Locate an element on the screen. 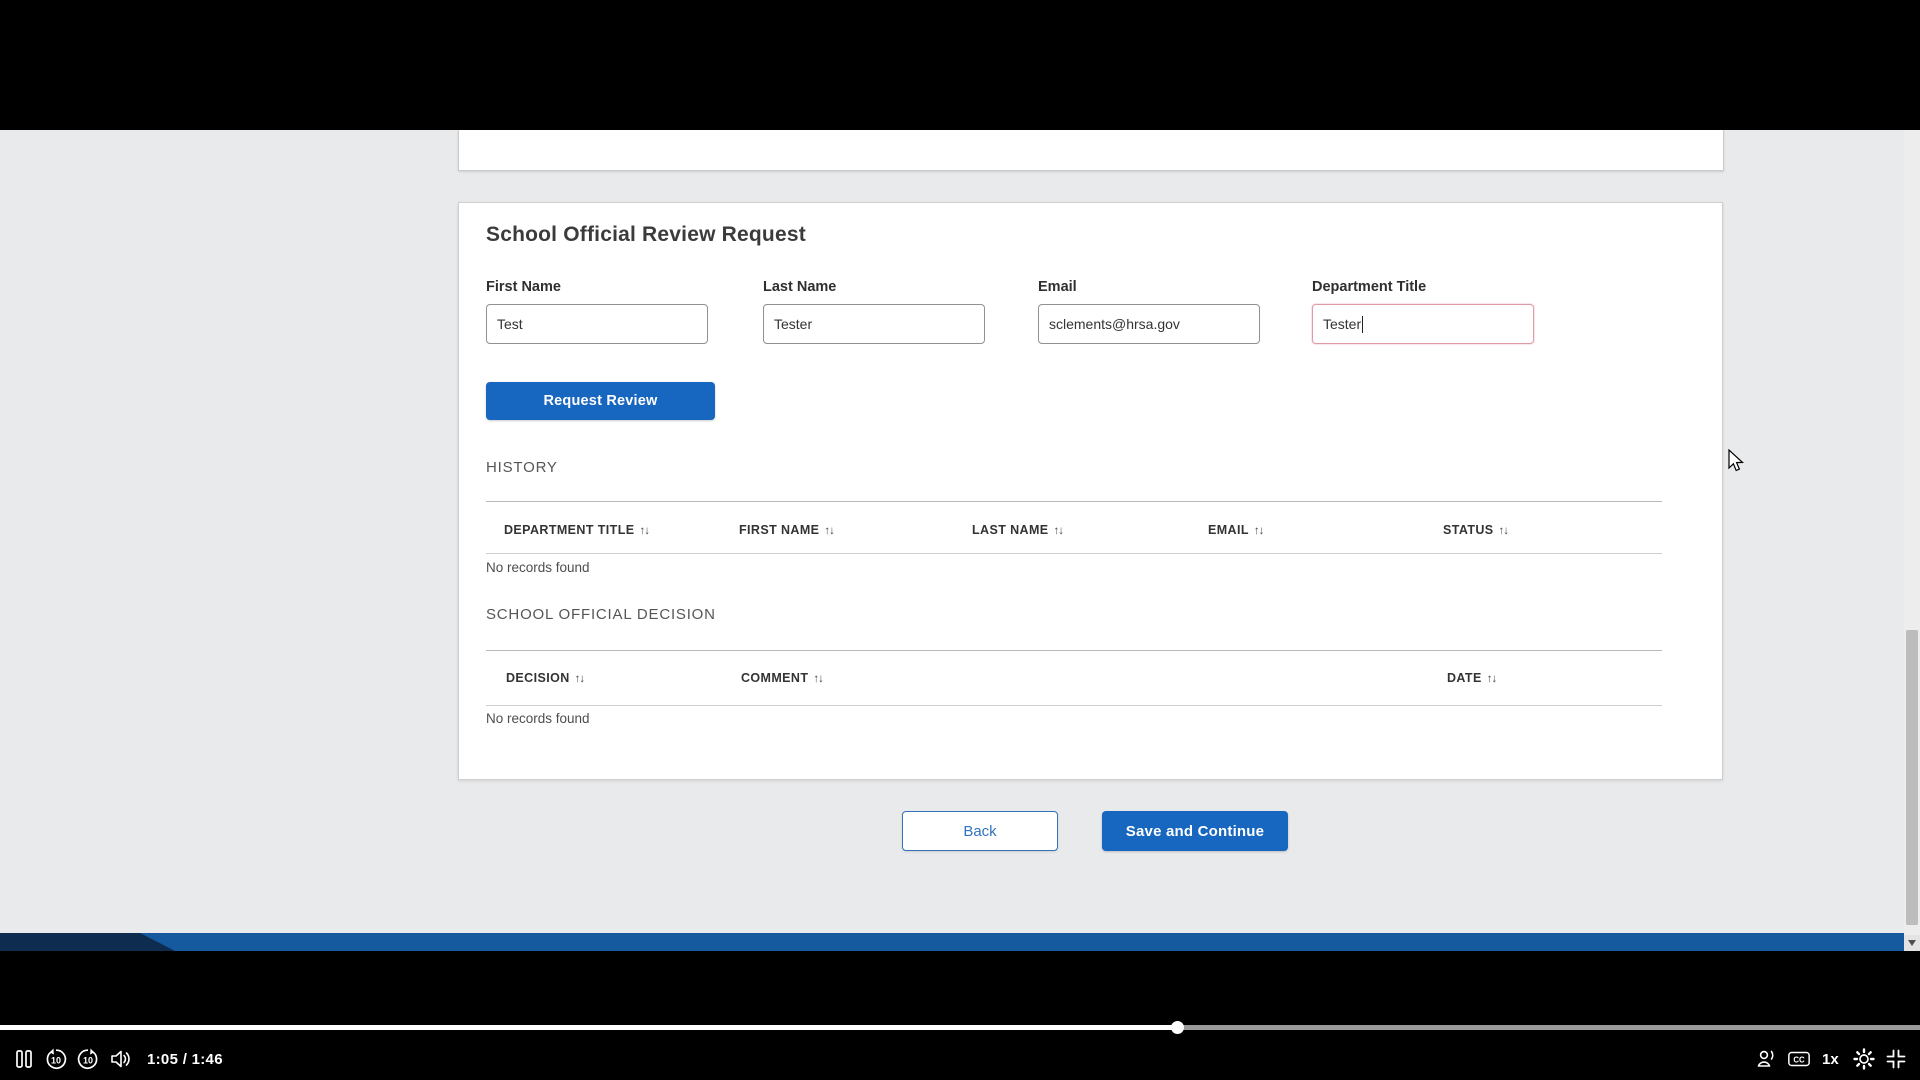  audio-description-button is located at coordinates (1767, 1059).